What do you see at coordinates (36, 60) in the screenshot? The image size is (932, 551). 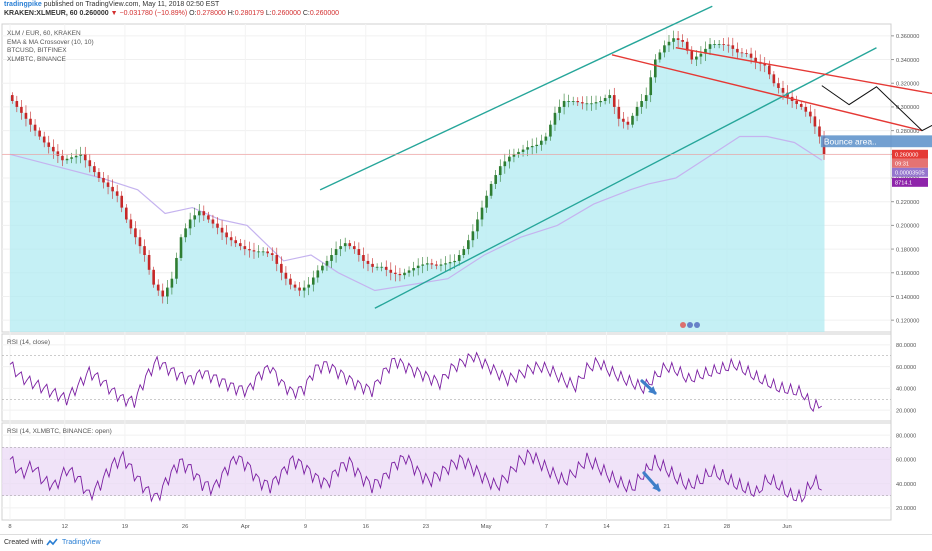 I see `legend-xlmbtc: XLMBTC, BINANCE` at bounding box center [36, 60].